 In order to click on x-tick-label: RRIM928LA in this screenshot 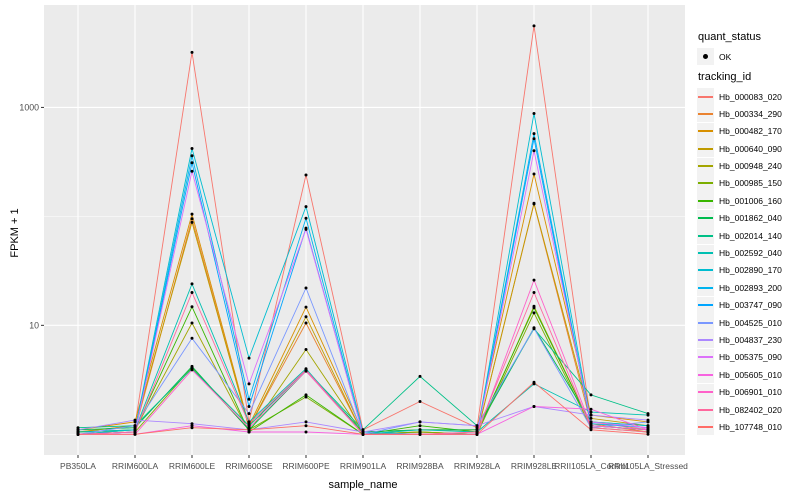, I will do `click(477, 466)`.